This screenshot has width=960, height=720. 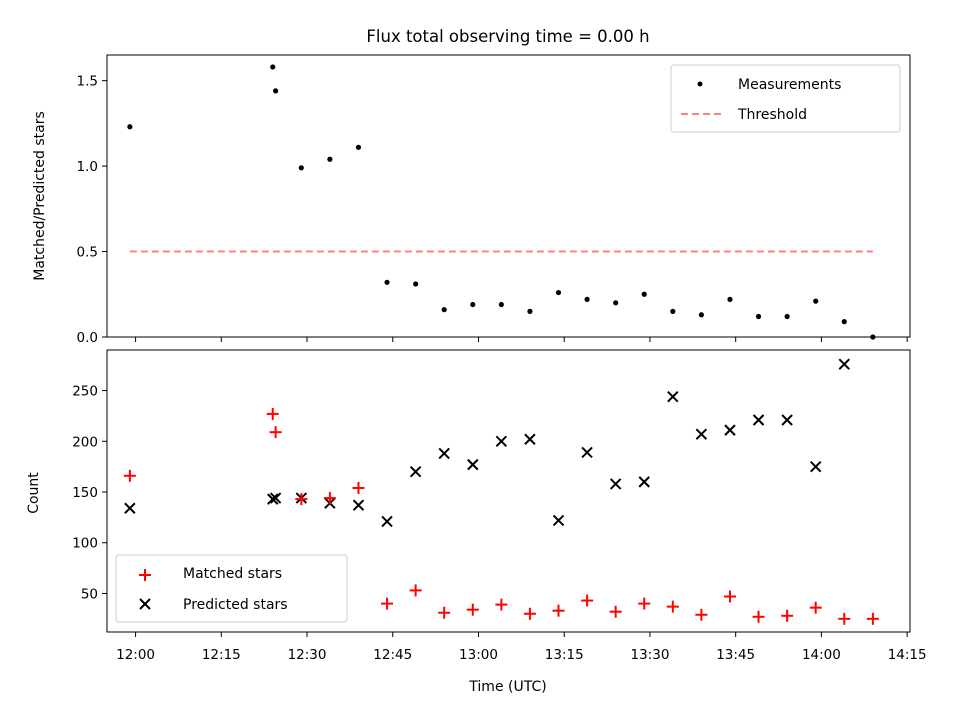 I want to click on bottom-x-tick-label: 12:15, so click(x=221, y=655).